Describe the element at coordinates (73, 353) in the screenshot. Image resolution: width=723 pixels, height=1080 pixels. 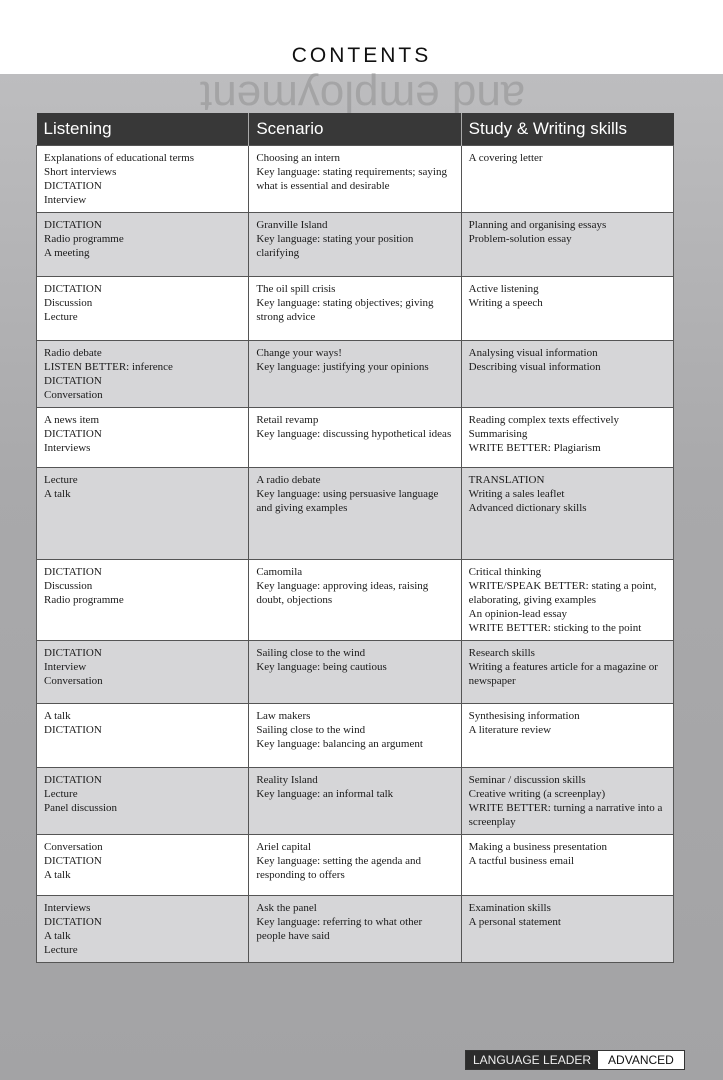
I see `cell-line: Radio debate` at that location.